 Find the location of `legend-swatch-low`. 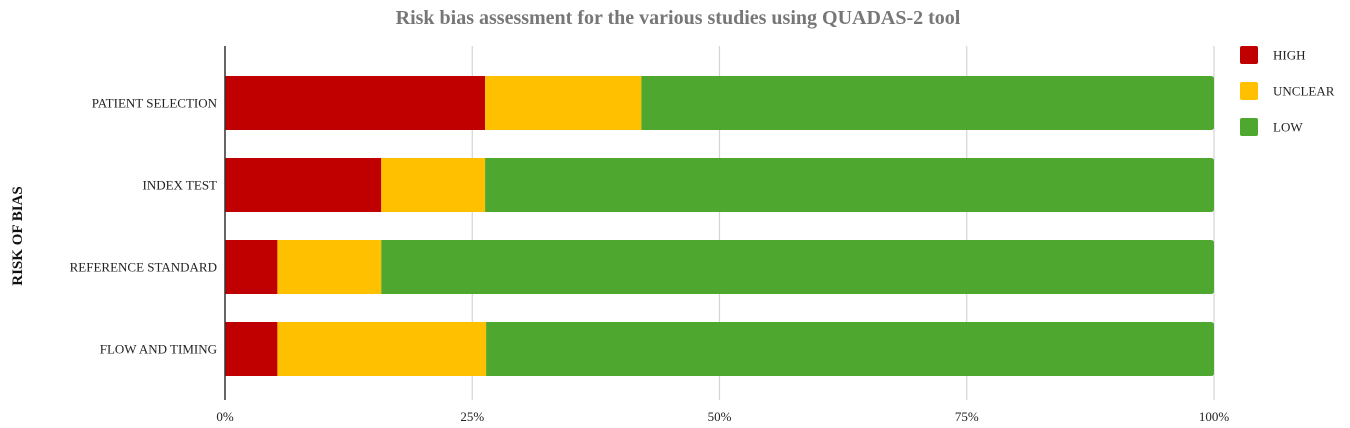

legend-swatch-low is located at coordinates (1249, 127).